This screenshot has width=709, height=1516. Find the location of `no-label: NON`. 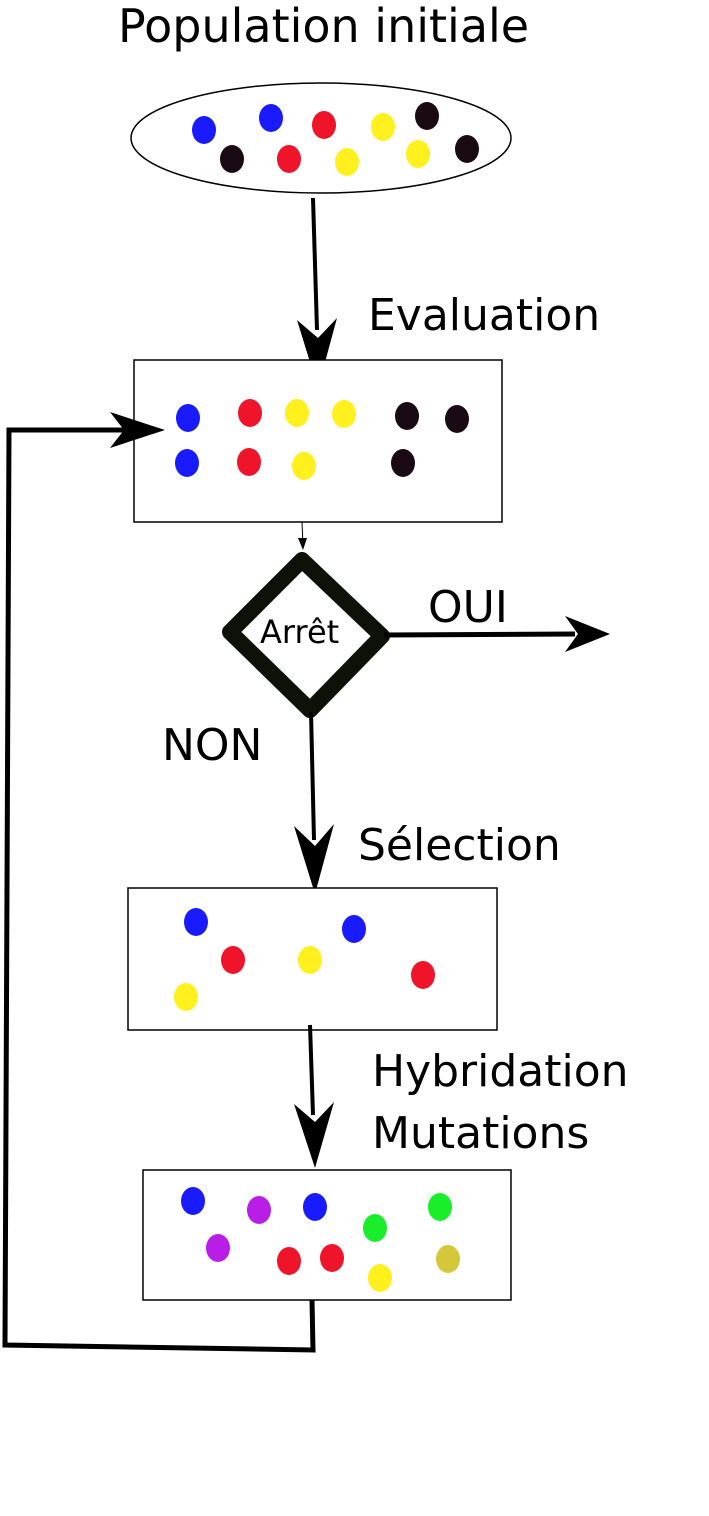

no-label: NON is located at coordinates (212, 745).